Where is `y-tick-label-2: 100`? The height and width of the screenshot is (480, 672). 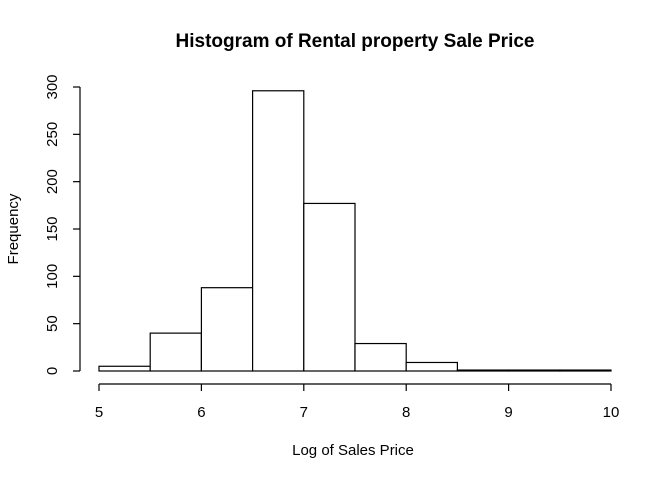 y-tick-label-2: 100 is located at coordinates (52, 276).